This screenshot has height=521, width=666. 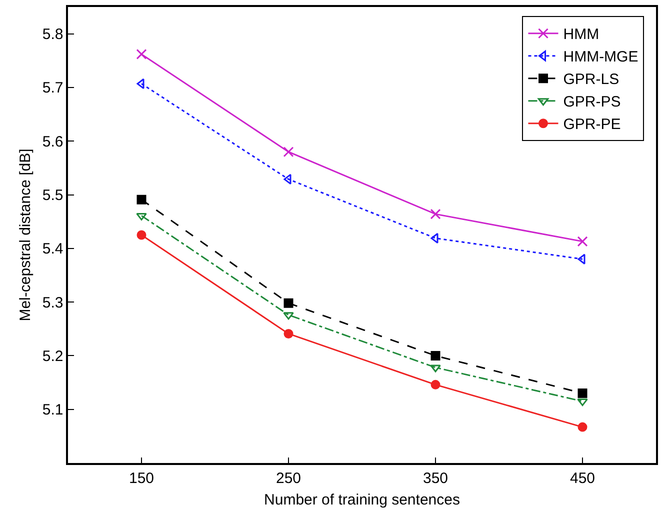 What do you see at coordinates (53, 303) in the screenshot?
I see `y-tick-label: 5.3` at bounding box center [53, 303].